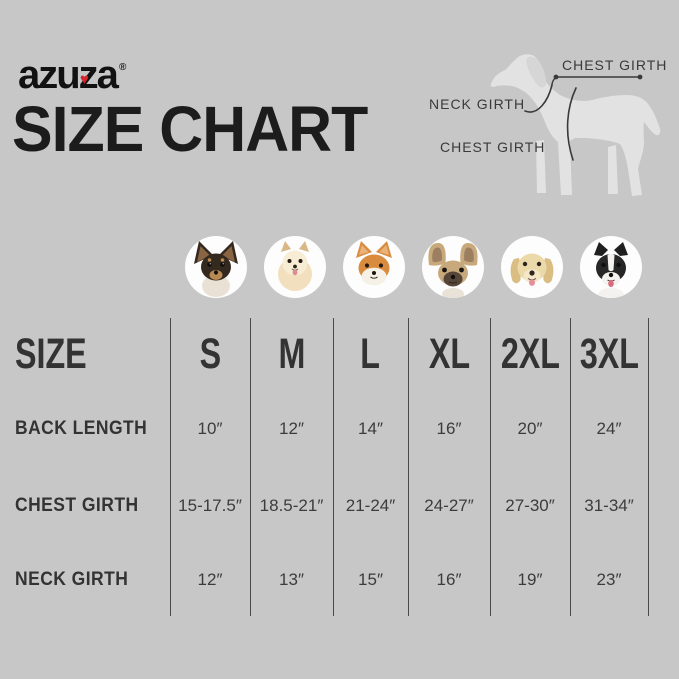 The width and height of the screenshot is (679, 679). I want to click on chihuahua-icon, so click(216, 269).